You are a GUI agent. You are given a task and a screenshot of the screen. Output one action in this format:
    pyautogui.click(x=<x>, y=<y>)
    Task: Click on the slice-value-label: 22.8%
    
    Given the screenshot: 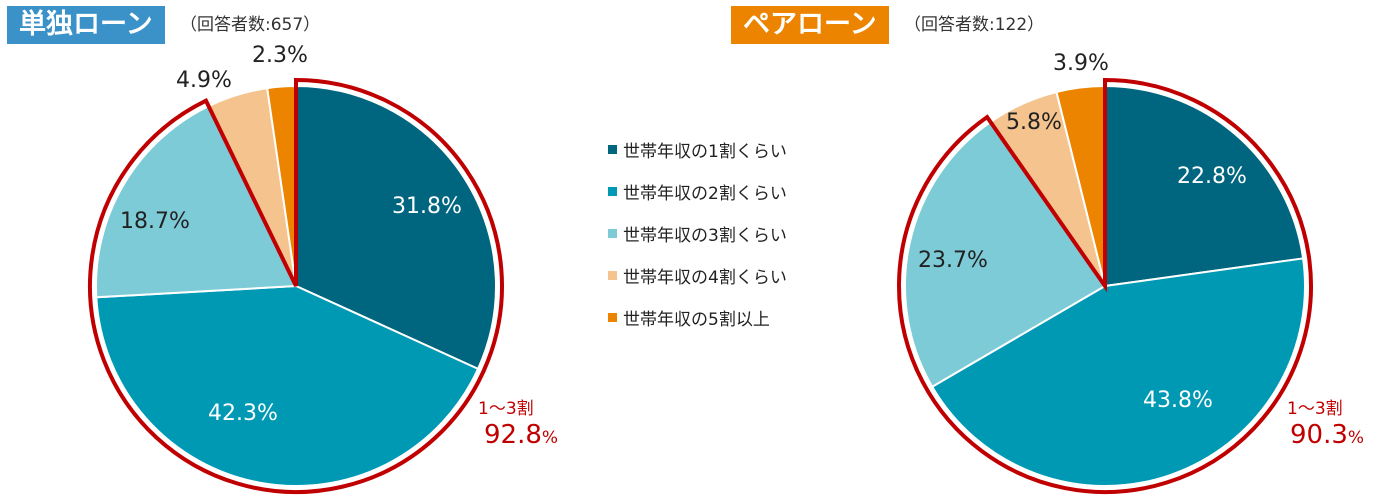 What is the action you would take?
    pyautogui.click(x=1212, y=176)
    